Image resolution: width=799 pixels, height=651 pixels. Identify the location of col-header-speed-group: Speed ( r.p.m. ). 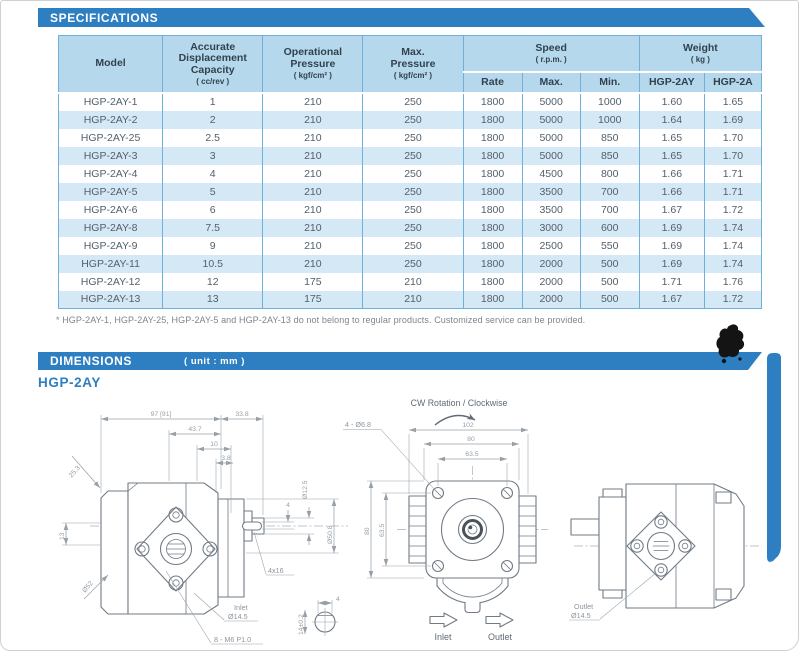
(551, 54).